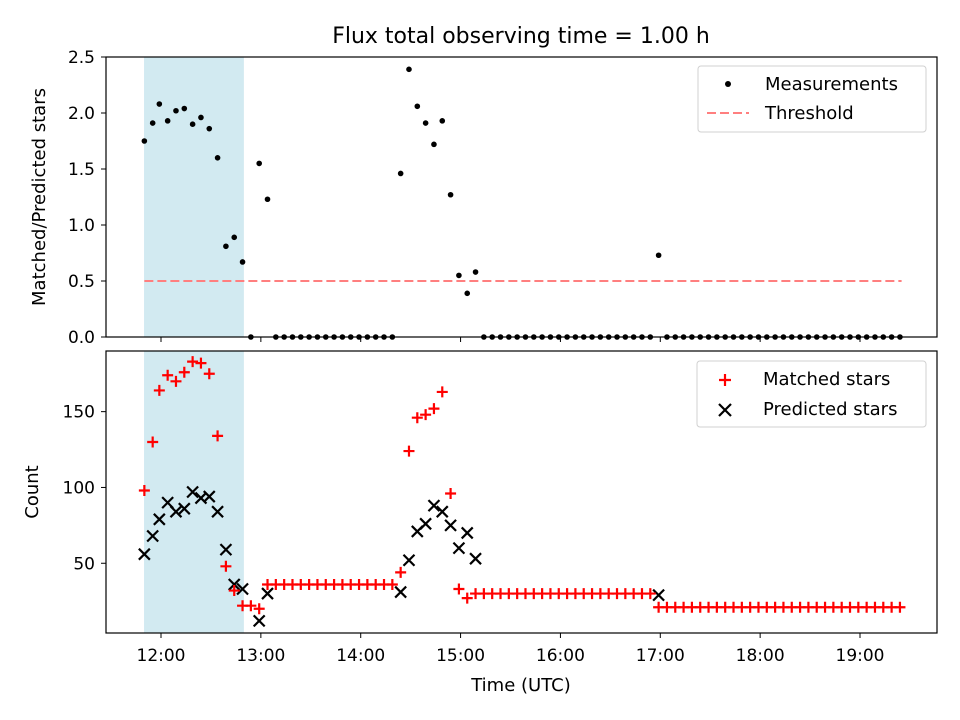 Image resolution: width=960 pixels, height=720 pixels. What do you see at coordinates (728, 84) in the screenshot?
I see `legend-measurements-marker` at bounding box center [728, 84].